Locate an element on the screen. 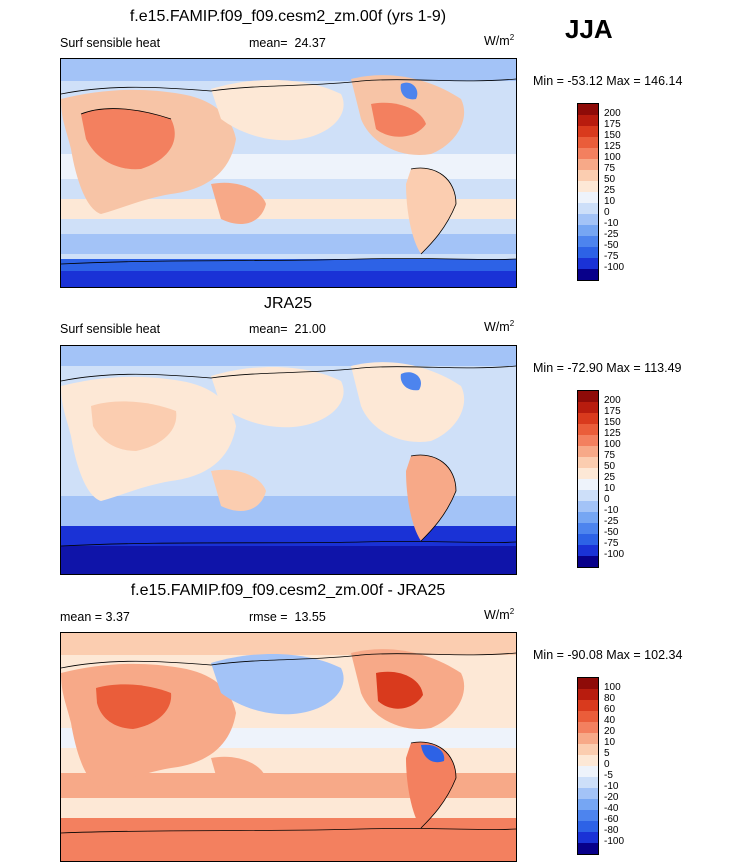 This screenshot has width=733, height=866. panel-1-mean-stat: mean= 24.37 is located at coordinates (287, 43).